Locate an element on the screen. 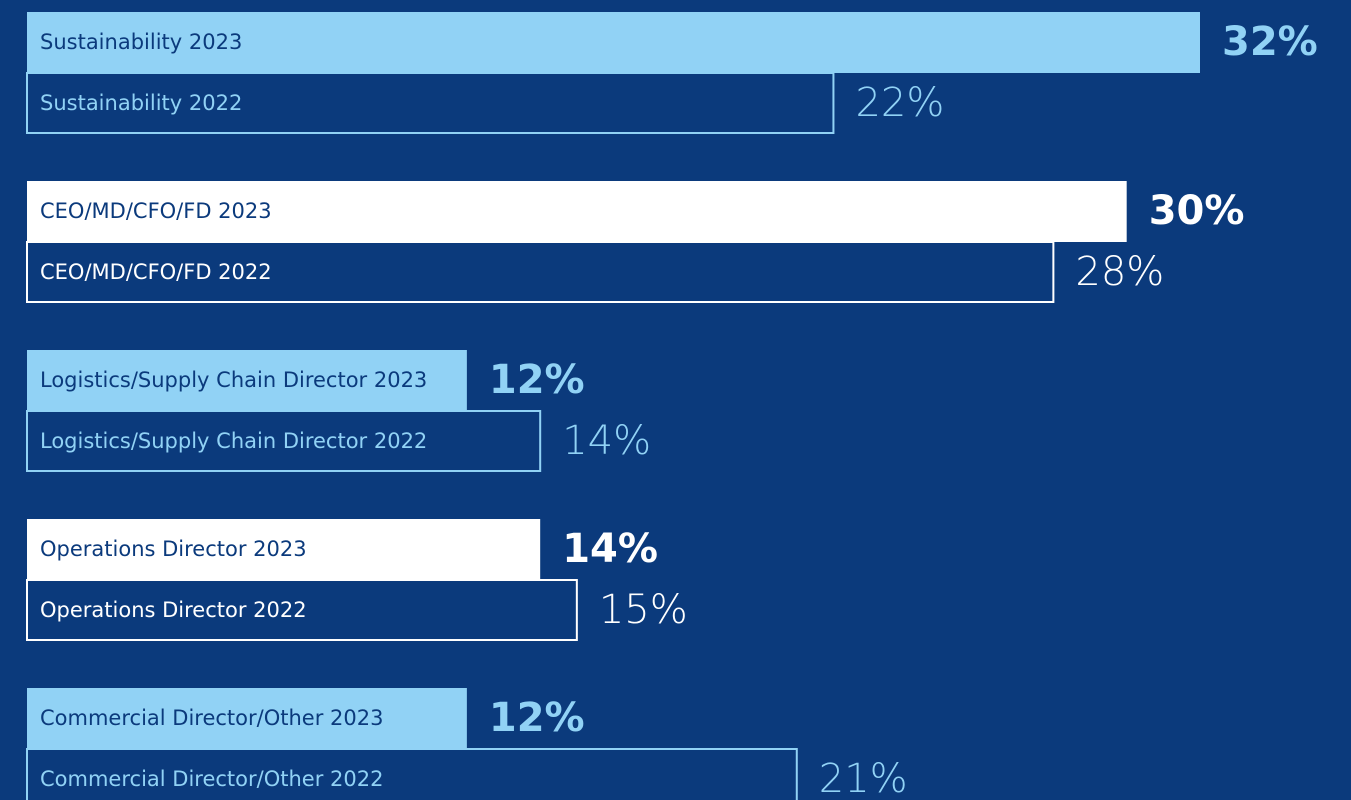 The height and width of the screenshot is (800, 1351). value-label: 22% is located at coordinates (899, 103).